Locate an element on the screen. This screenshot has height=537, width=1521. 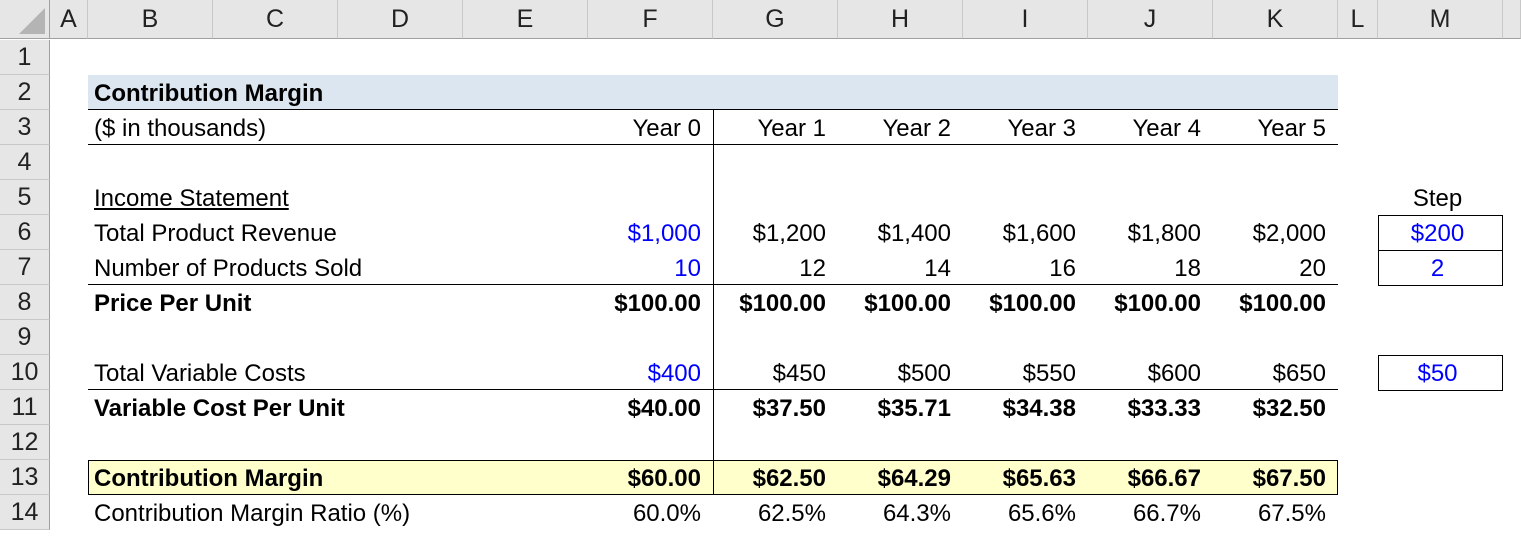
value-cell: $600 is located at coordinates (1174, 373).